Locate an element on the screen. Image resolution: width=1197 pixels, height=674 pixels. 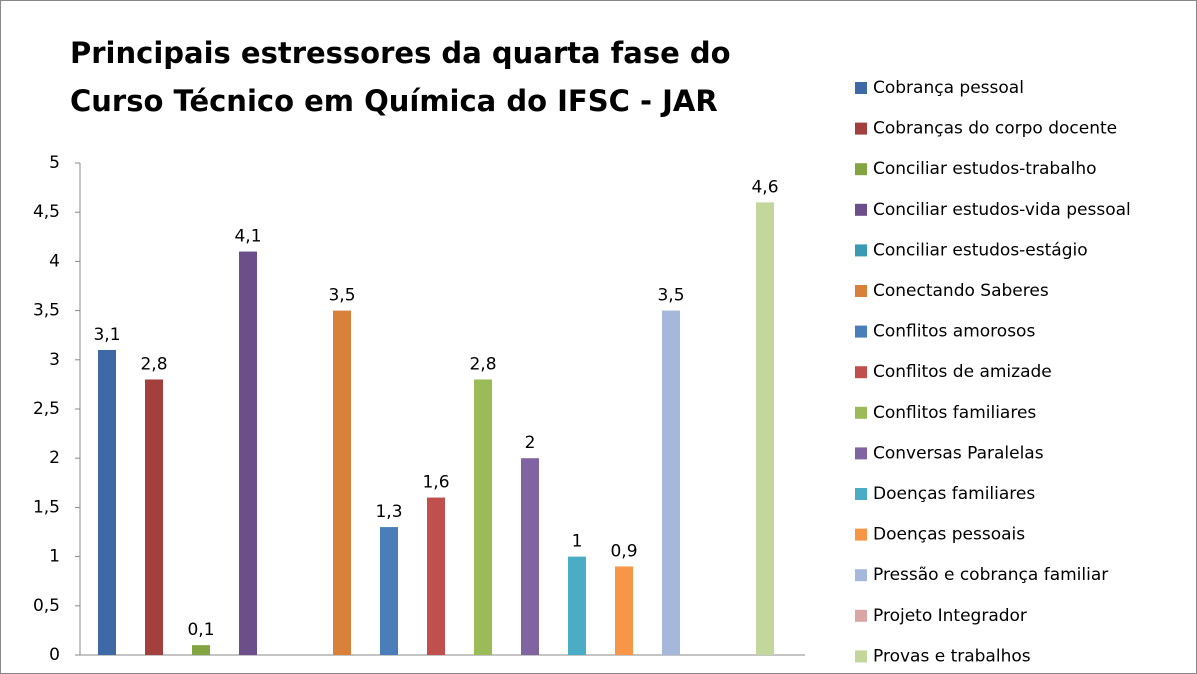
legend-label: Pressão e cobrança familiar is located at coordinates (990, 575).